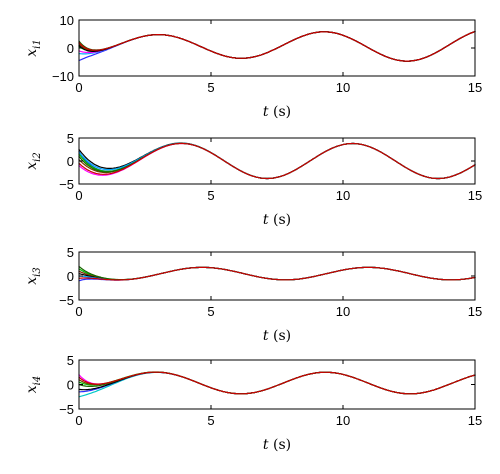 The image size is (500, 474). What do you see at coordinates (33, 275) in the screenshot?
I see `y-axis-label: xi3` at bounding box center [33, 275].